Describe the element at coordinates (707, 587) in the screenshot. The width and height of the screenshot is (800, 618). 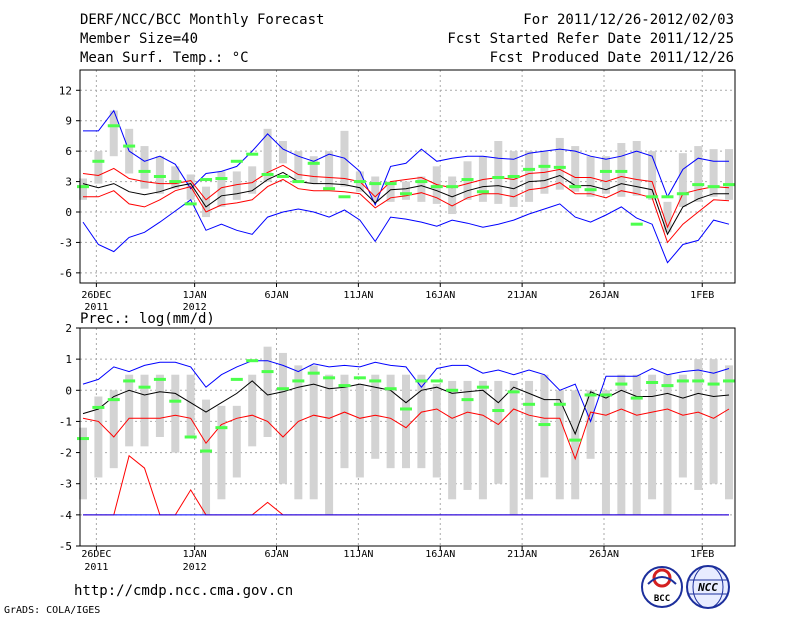
I see `ncc-logo-text: NCC` at that location.